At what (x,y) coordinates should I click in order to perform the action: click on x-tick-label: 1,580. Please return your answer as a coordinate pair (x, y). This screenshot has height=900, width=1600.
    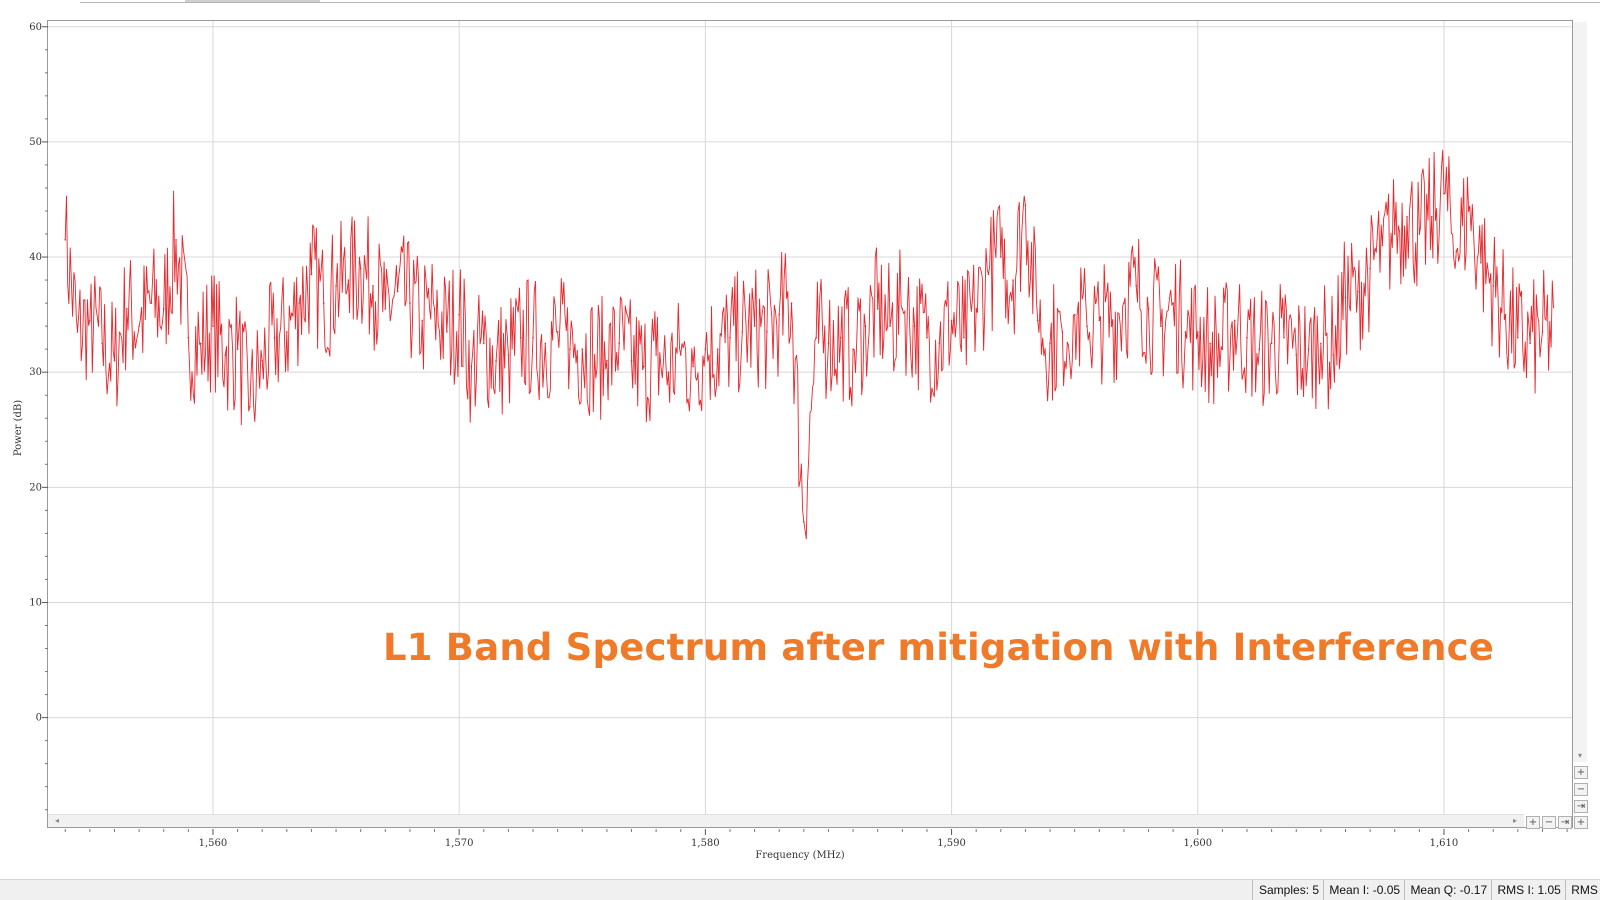
    Looking at the image, I should click on (705, 843).